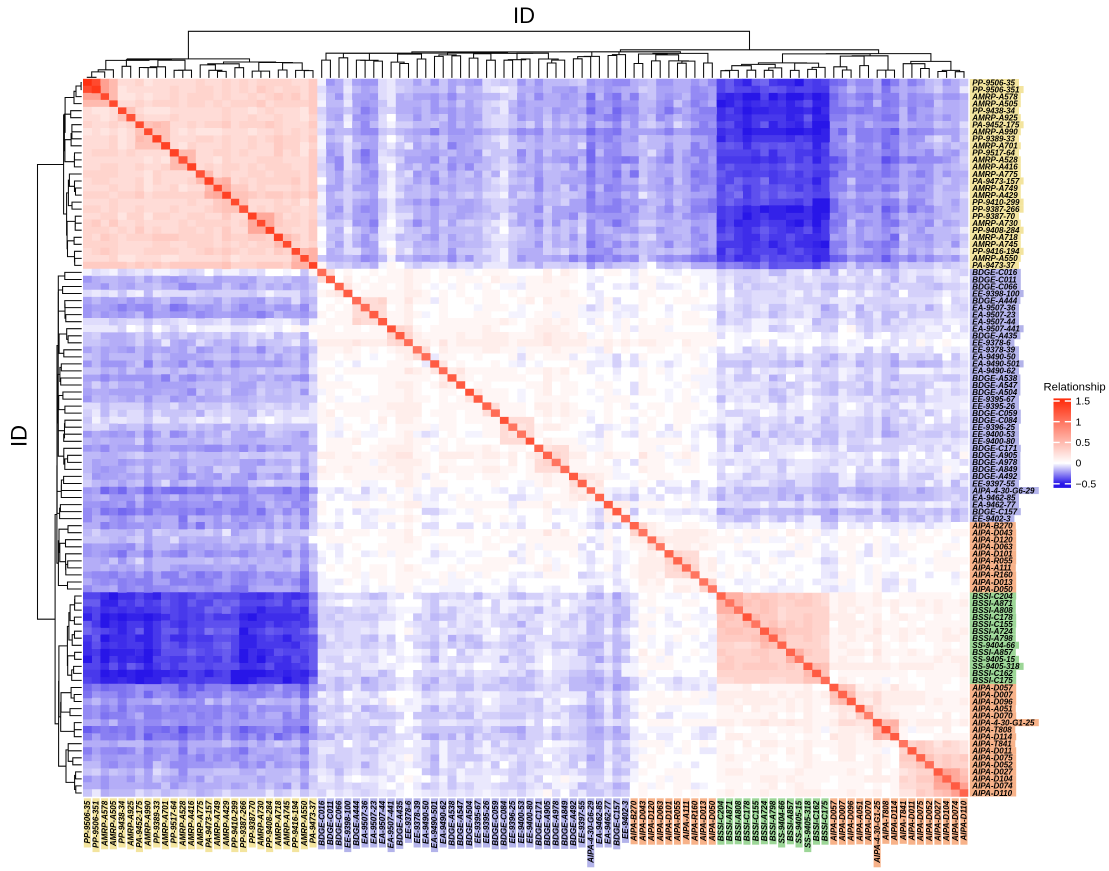 The height and width of the screenshot is (871, 1109). Describe the element at coordinates (992, 765) in the screenshot. I see `svg-text: AIPA-D052` at that location.